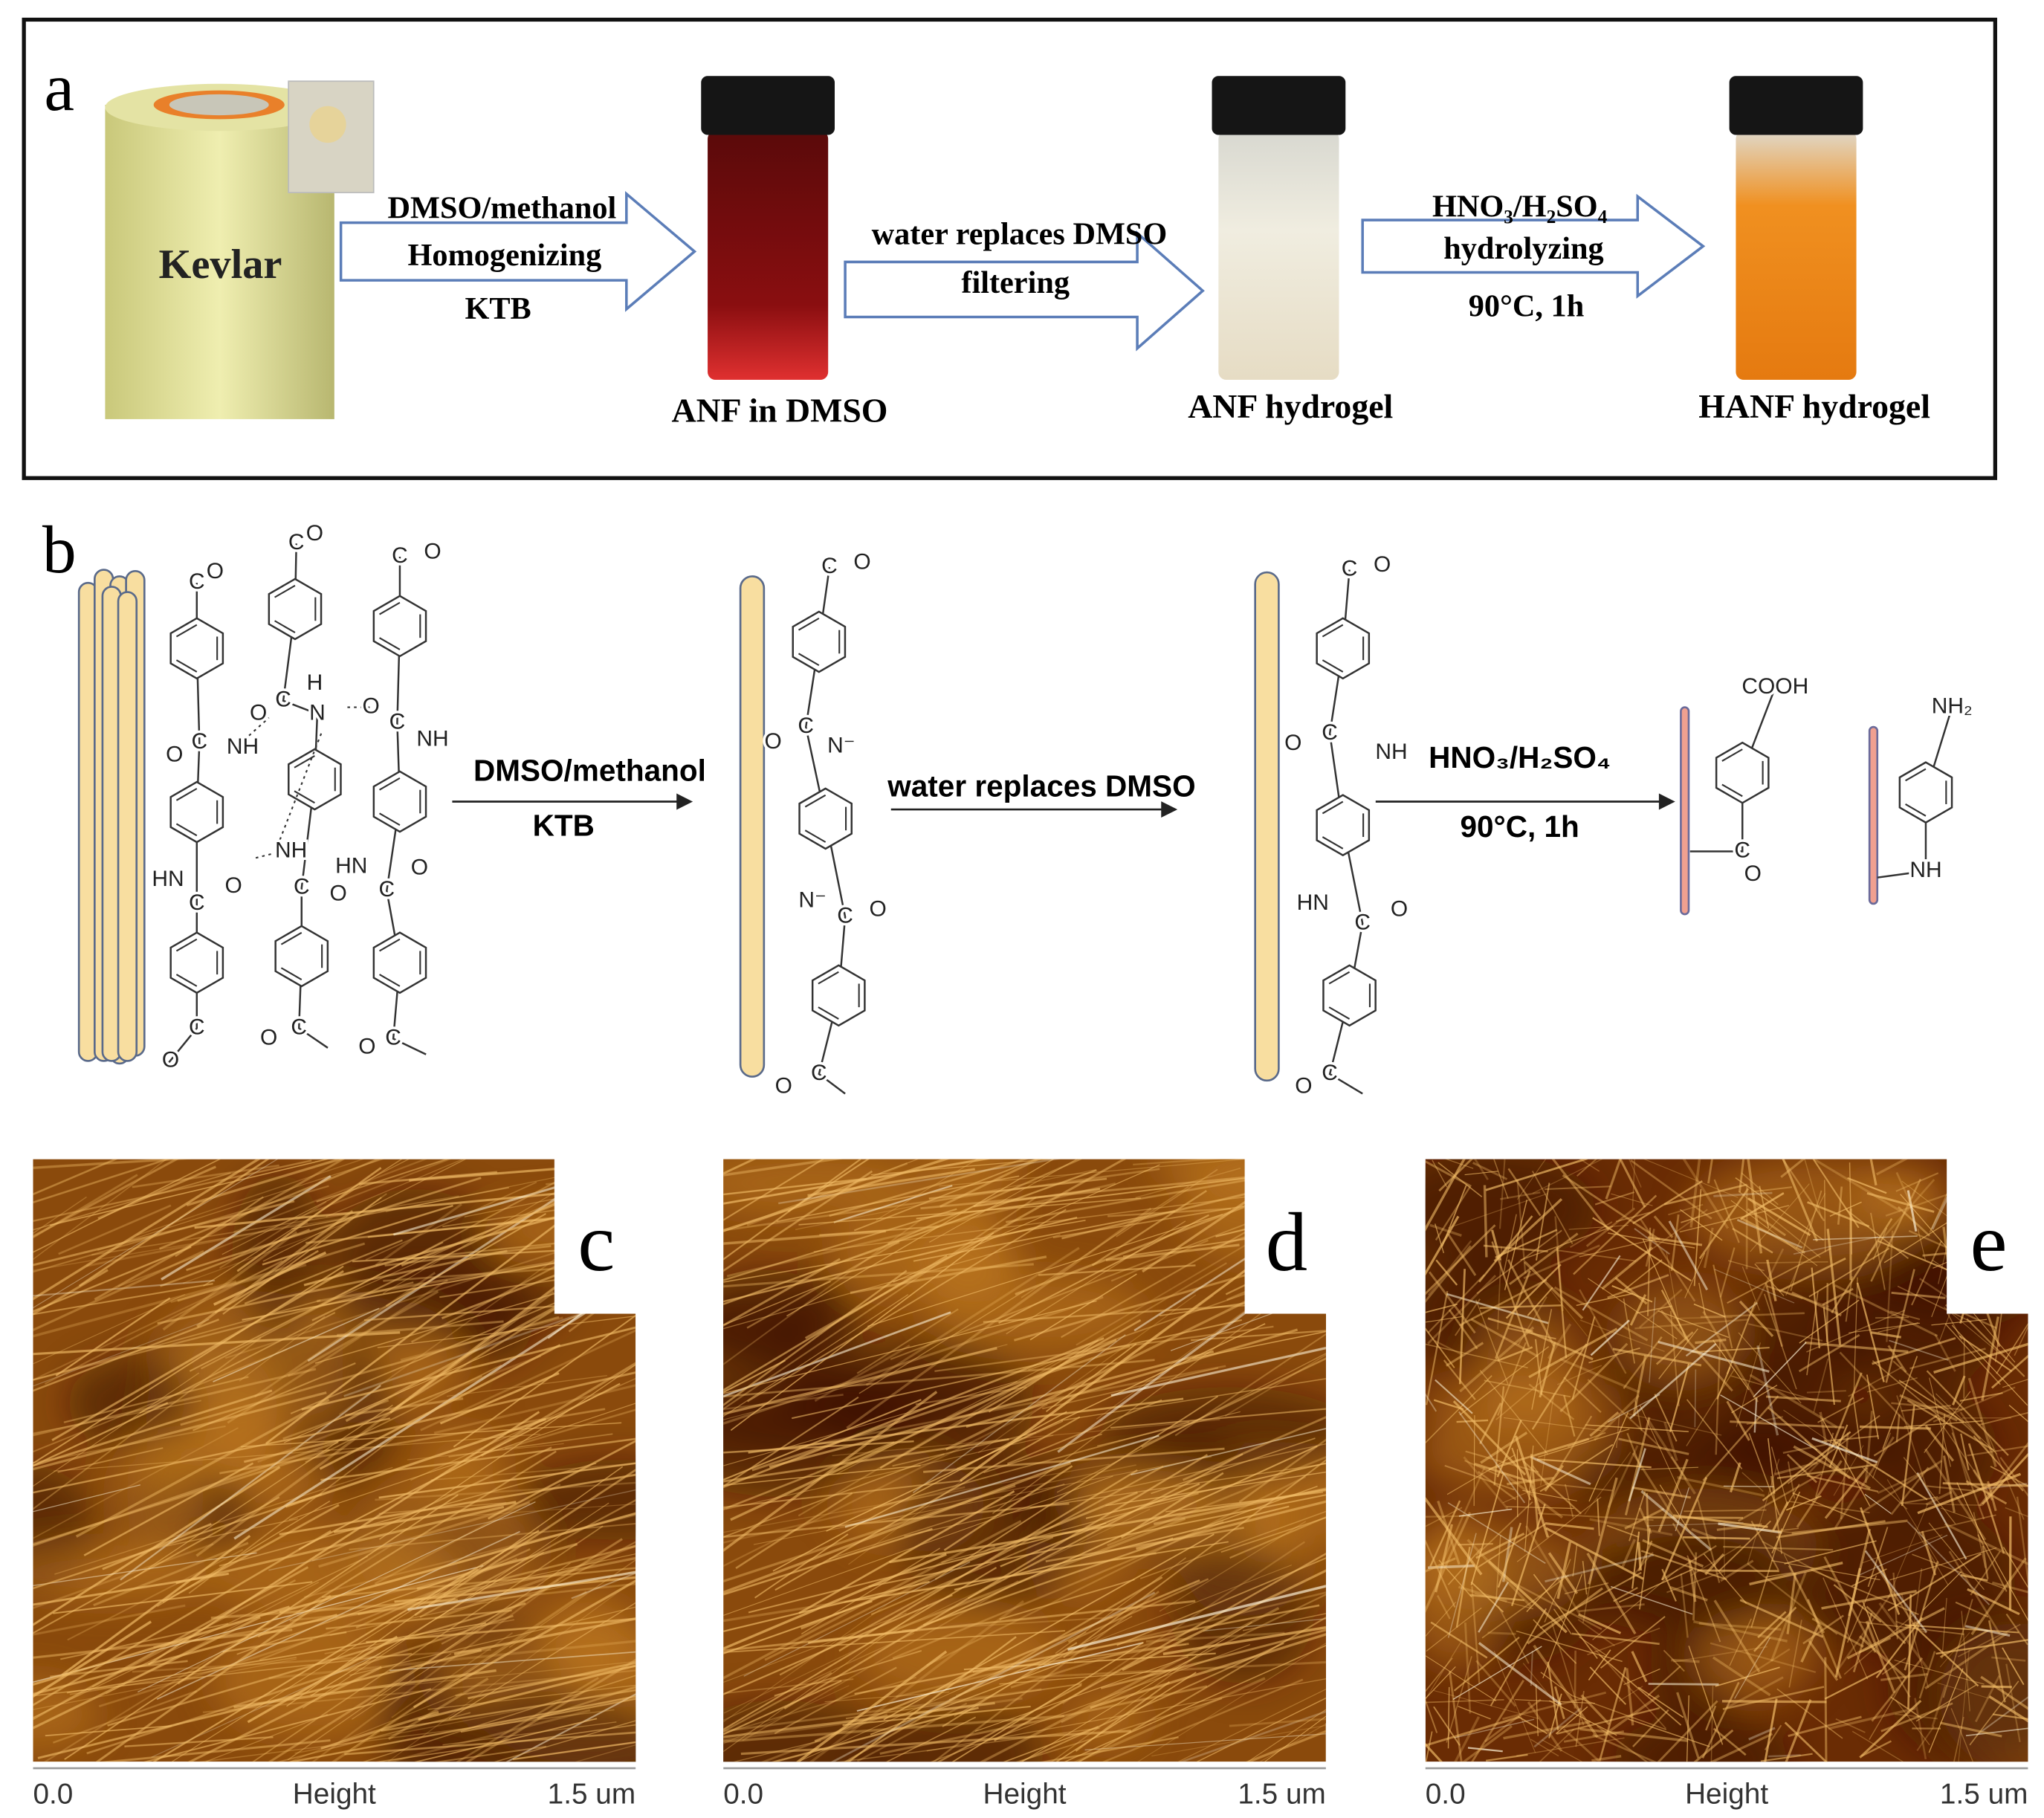 The width and height of the screenshot is (2044, 1818). What do you see at coordinates (1024, 291) in the screenshot?
I see `process-arrow` at bounding box center [1024, 291].